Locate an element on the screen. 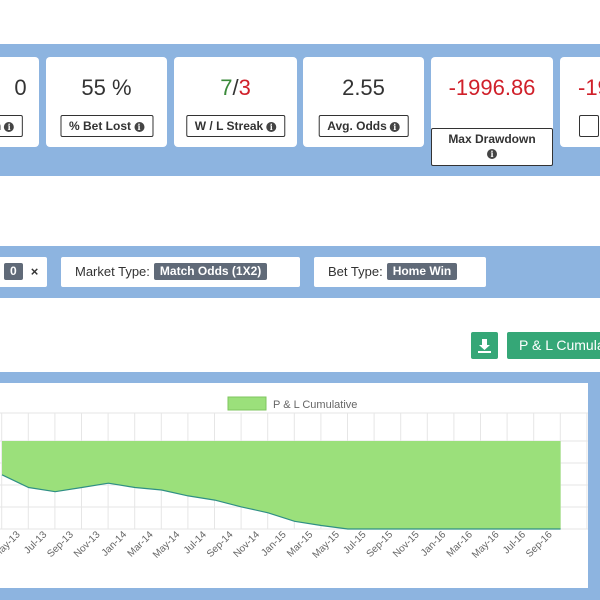  stat-value: -19 is located at coordinates (589, 87).